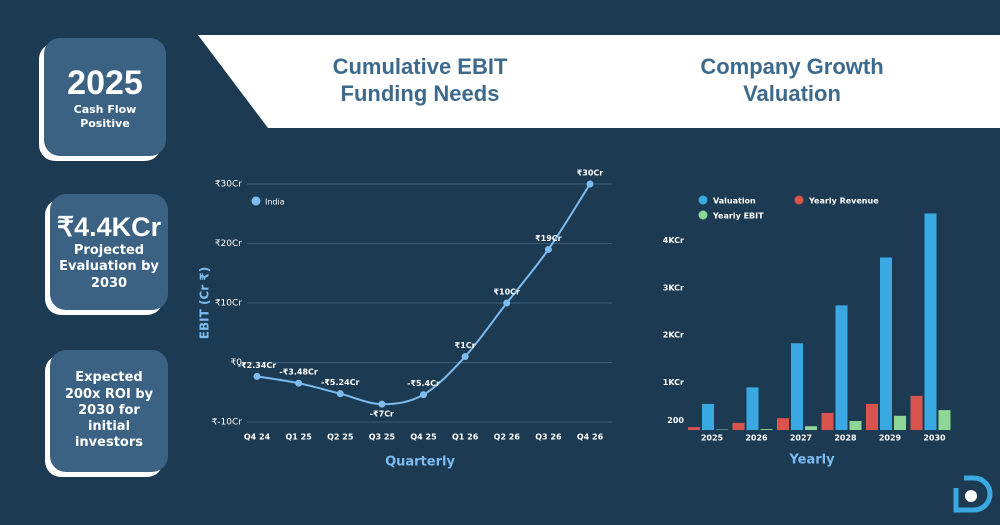  What do you see at coordinates (105, 82) in the screenshot?
I see `card-headline: 2025` at bounding box center [105, 82].